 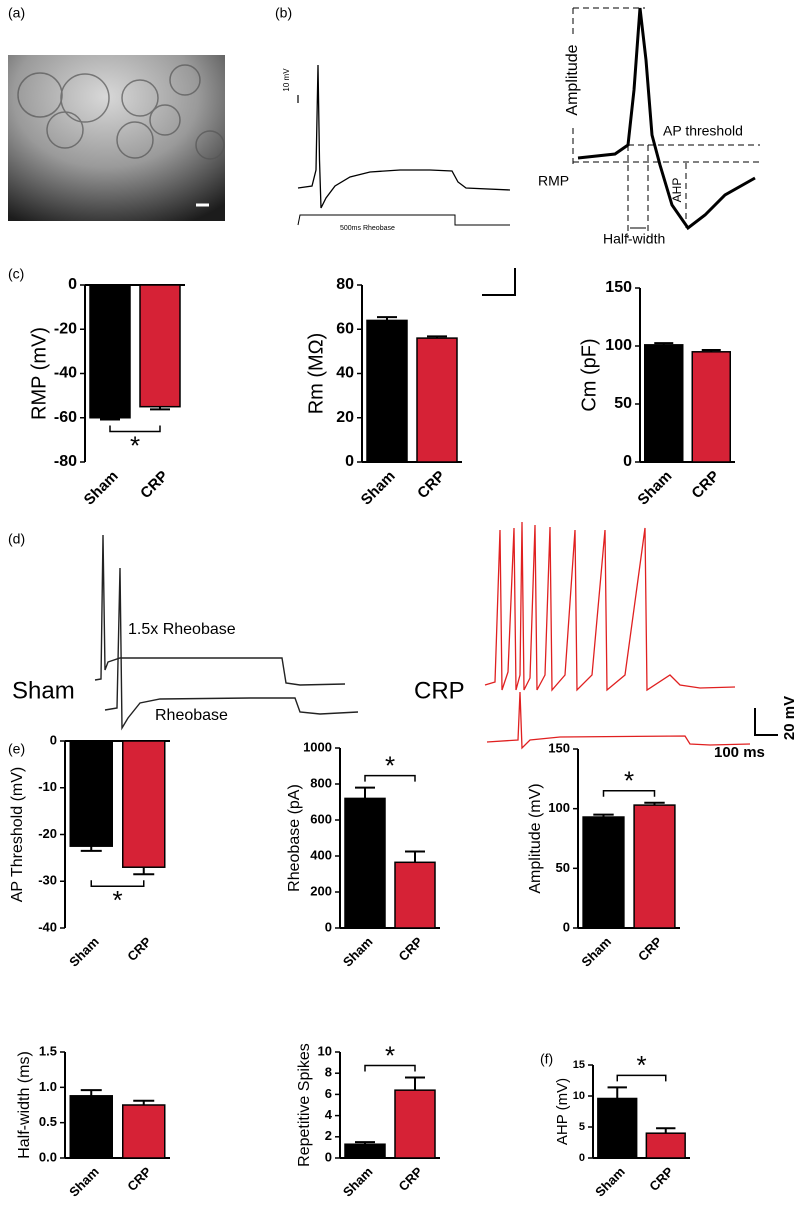 I want to click on y-axis-label: AP Threshold (mV), so click(x=17, y=834).